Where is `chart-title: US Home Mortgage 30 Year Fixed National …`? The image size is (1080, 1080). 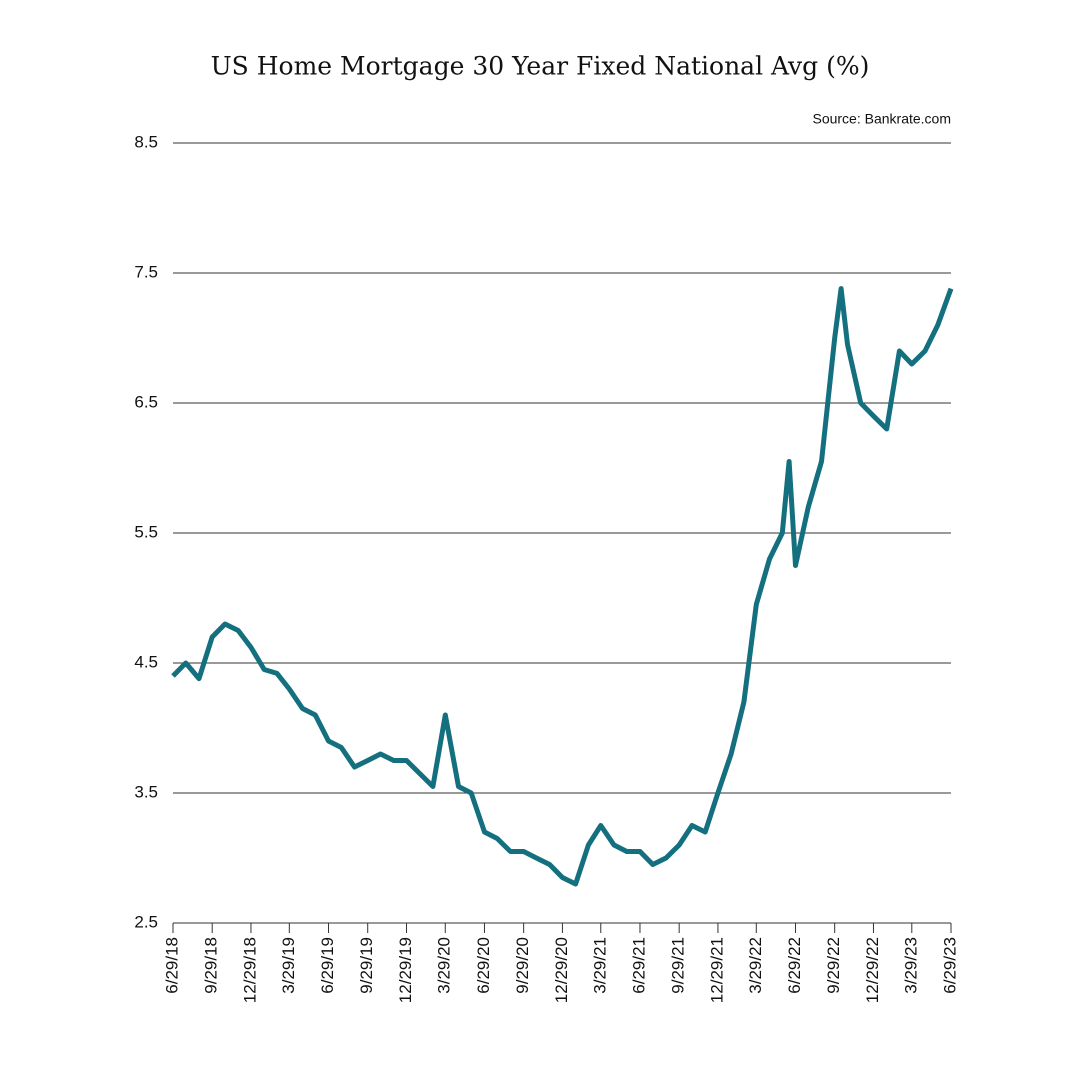 chart-title: US Home Mortgage 30 Year Fixed National … is located at coordinates (540, 66).